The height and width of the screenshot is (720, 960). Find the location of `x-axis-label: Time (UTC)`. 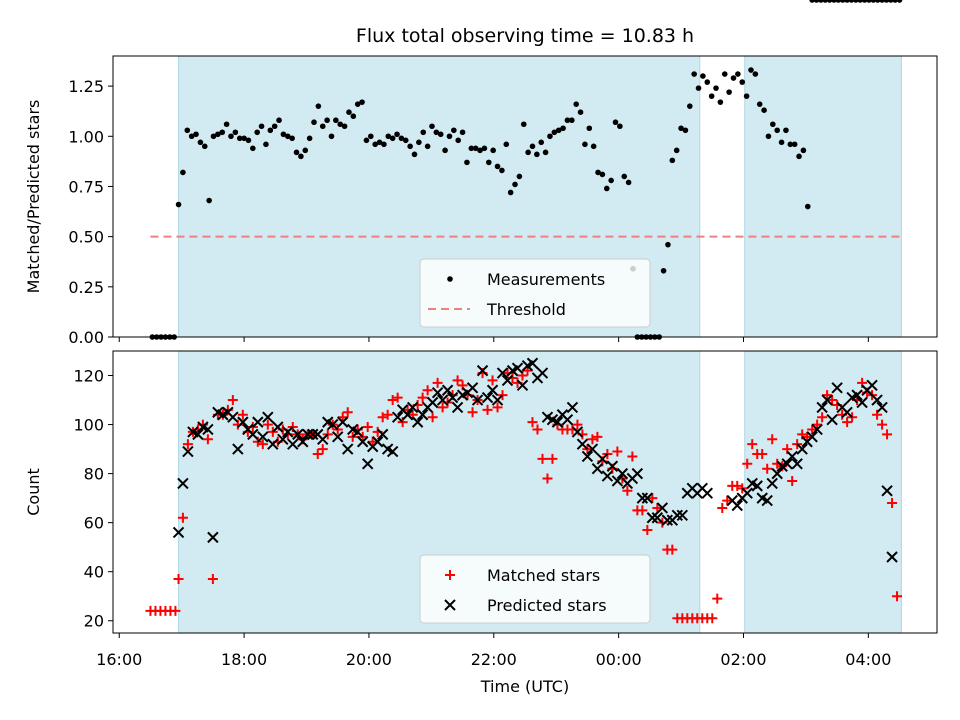

x-axis-label: Time (UTC) is located at coordinates (524, 686).